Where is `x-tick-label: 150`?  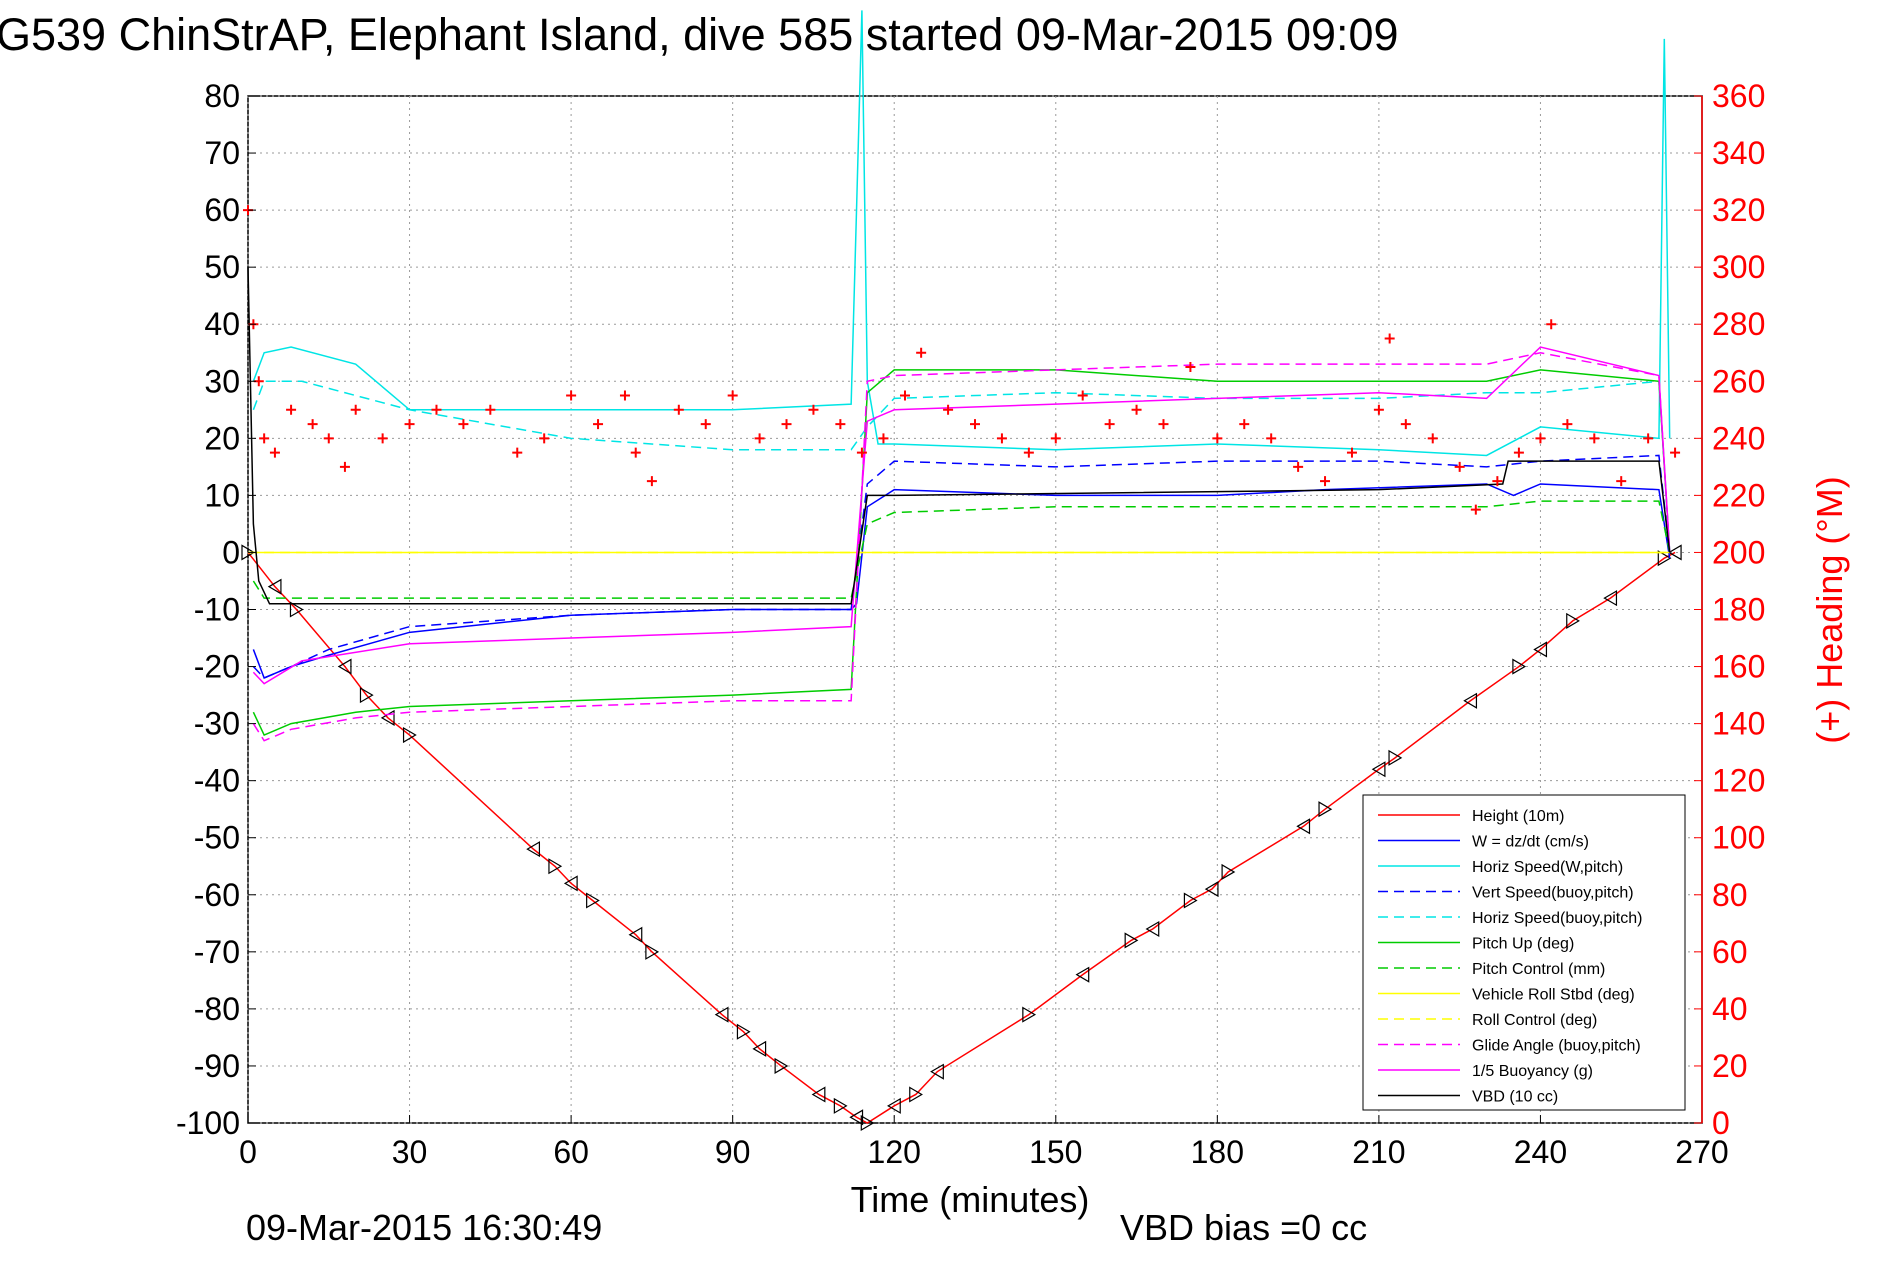
x-tick-label: 150 is located at coordinates (1055, 1152).